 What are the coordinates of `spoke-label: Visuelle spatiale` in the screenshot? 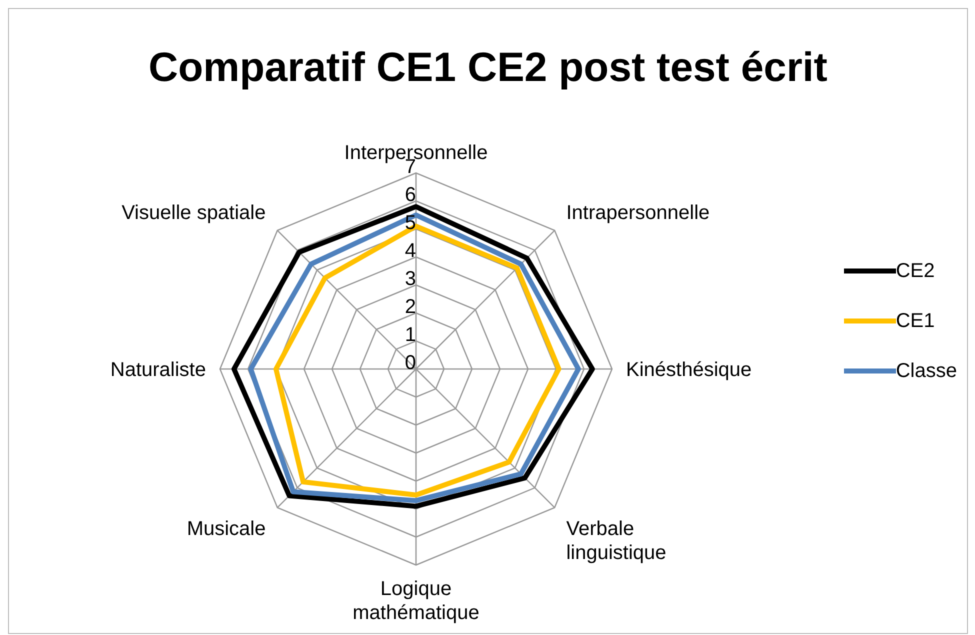 It's located at (194, 213).